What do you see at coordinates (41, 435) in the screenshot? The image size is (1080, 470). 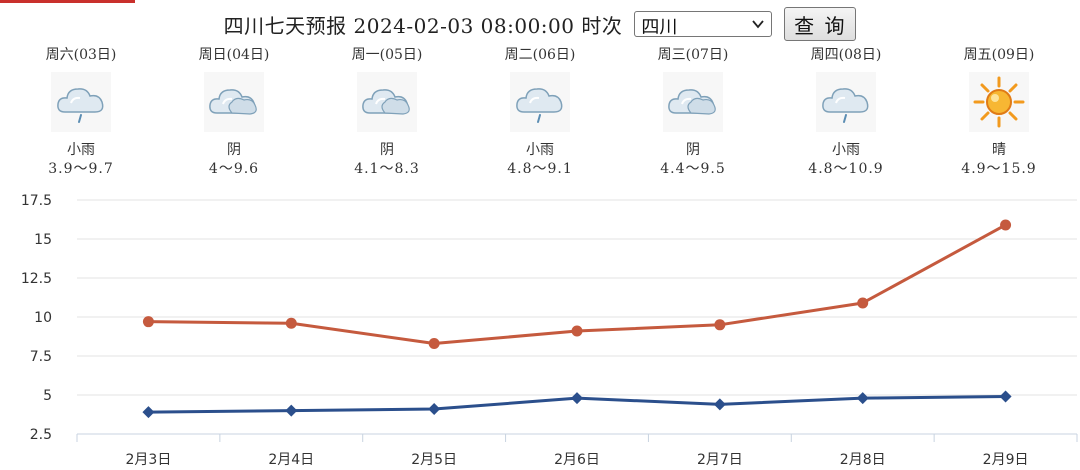 I see `y-tick-label: 2.5` at bounding box center [41, 435].